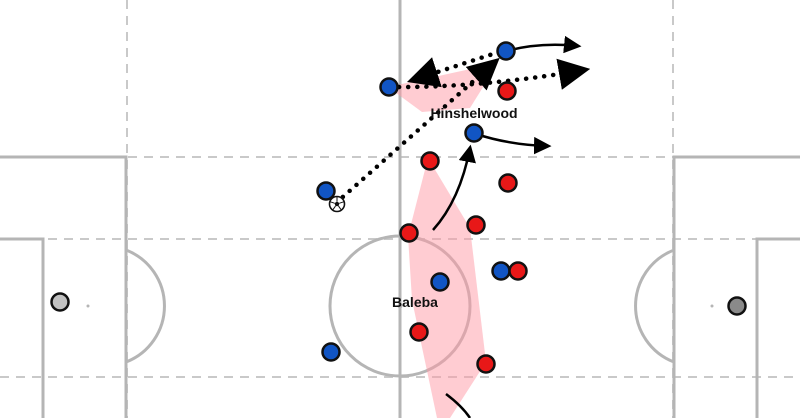  Describe the element at coordinates (145, 306) in the screenshot. I see `left-penalty-arc` at that location.